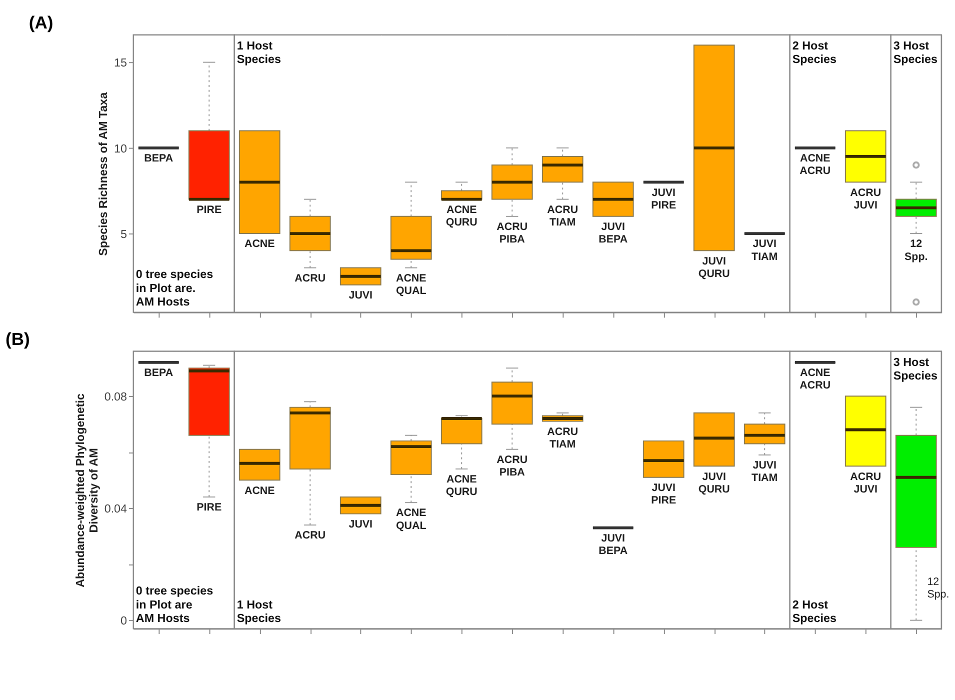  What do you see at coordinates (17, 338) in the screenshot?
I see `chart-title: (B)` at bounding box center [17, 338].